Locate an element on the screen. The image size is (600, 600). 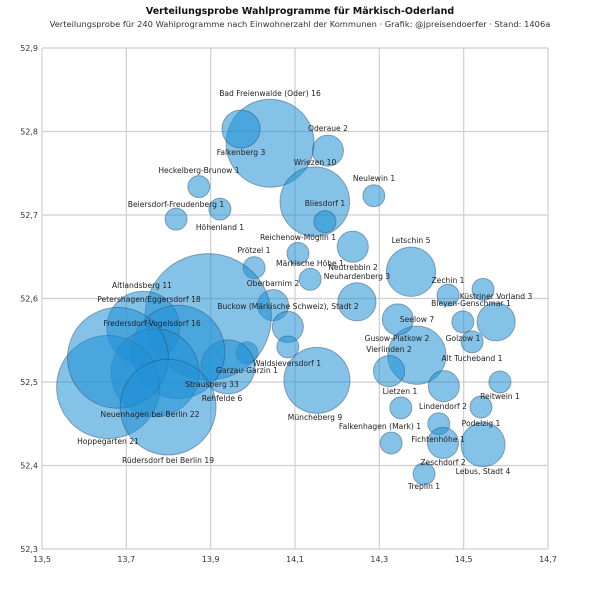
y-tick-label: 52,6 is located at coordinates (29, 299).